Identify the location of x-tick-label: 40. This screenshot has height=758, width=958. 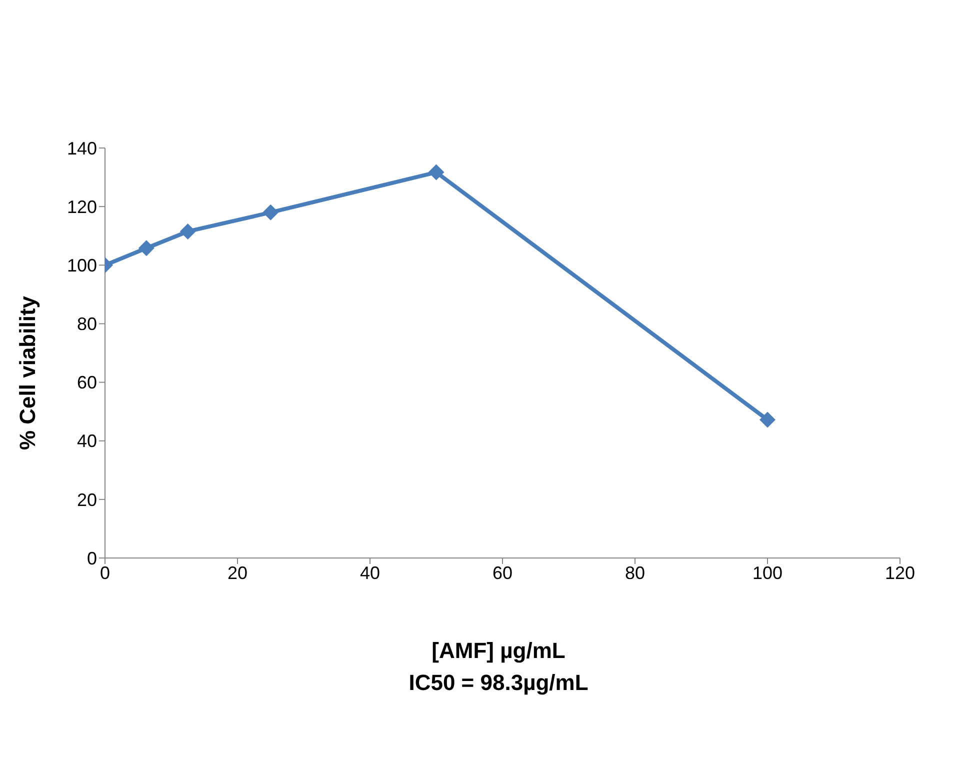
(370, 572).